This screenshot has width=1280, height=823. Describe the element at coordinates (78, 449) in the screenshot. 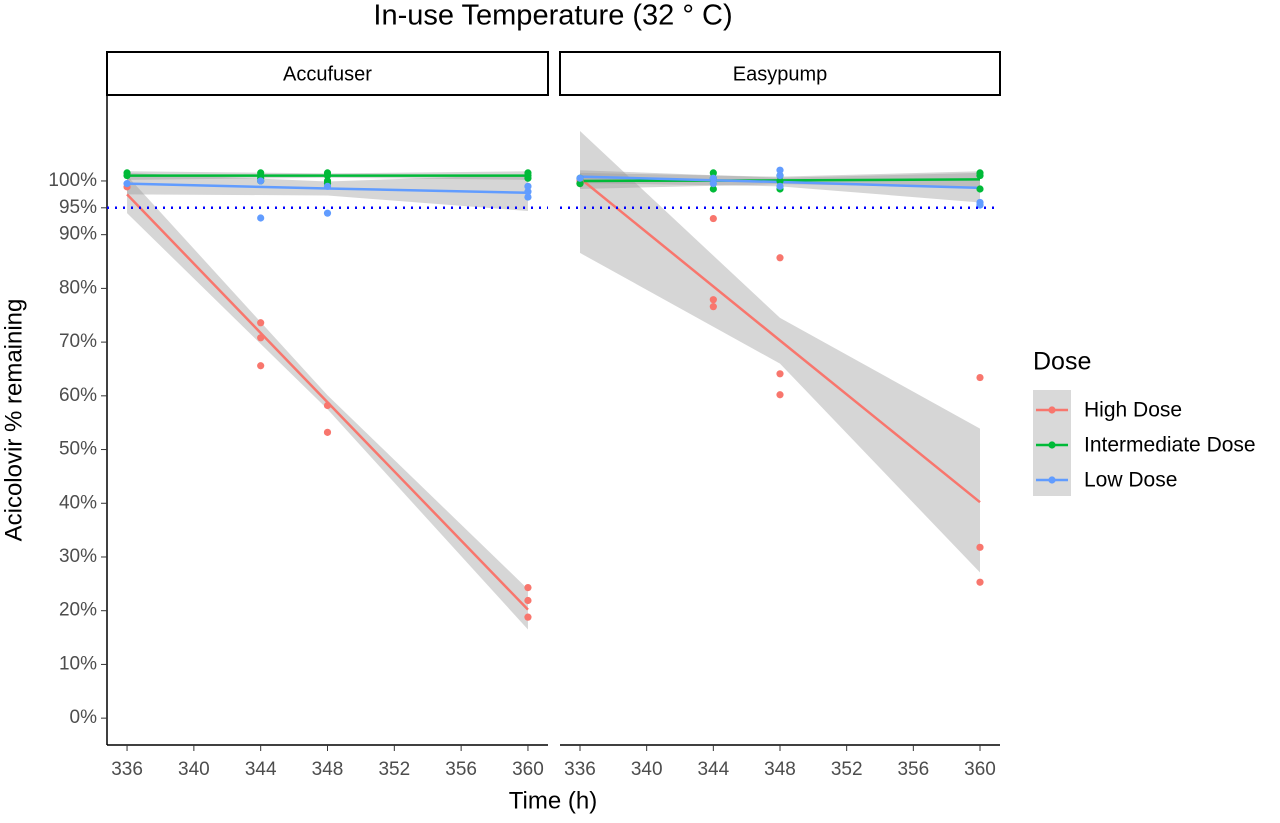

I see `y-tick-label: 50%` at that location.